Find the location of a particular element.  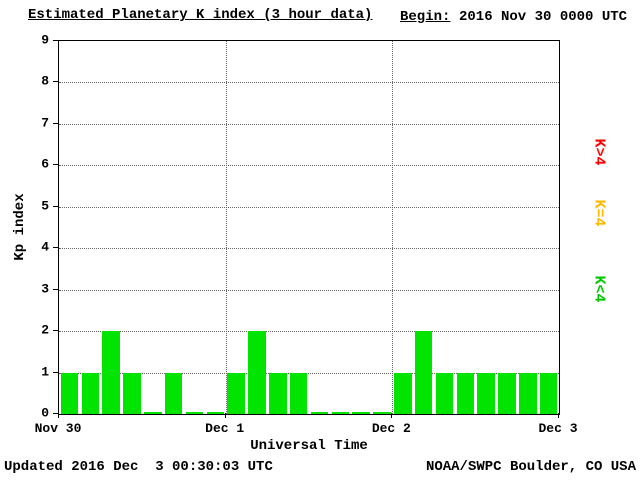

legend-item: K<4 is located at coordinates (599, 289).